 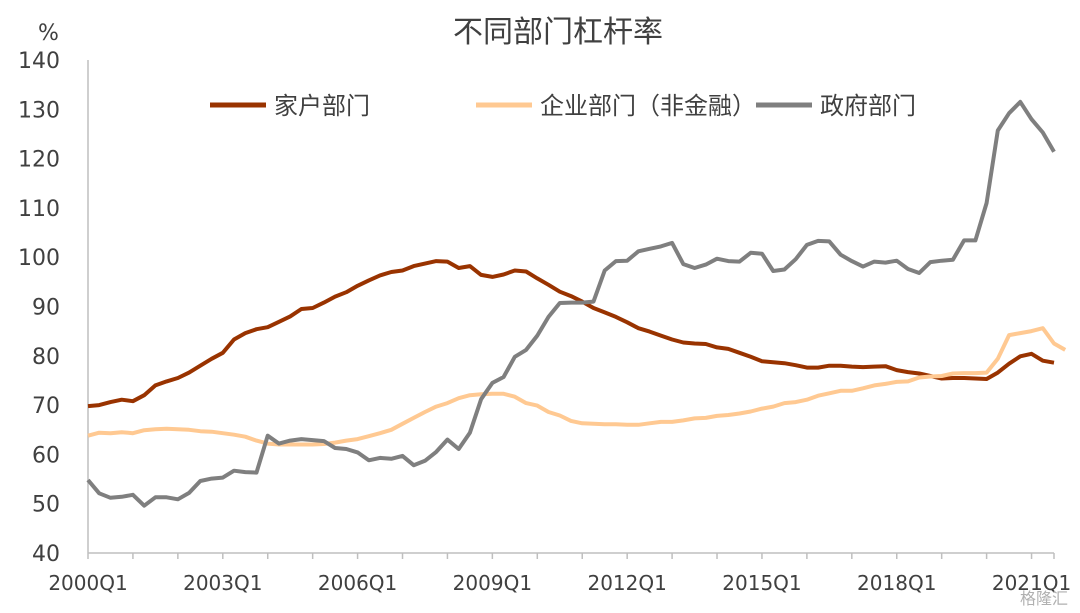 I want to click on legend-label-2: 政府部门, so click(x=868, y=106).